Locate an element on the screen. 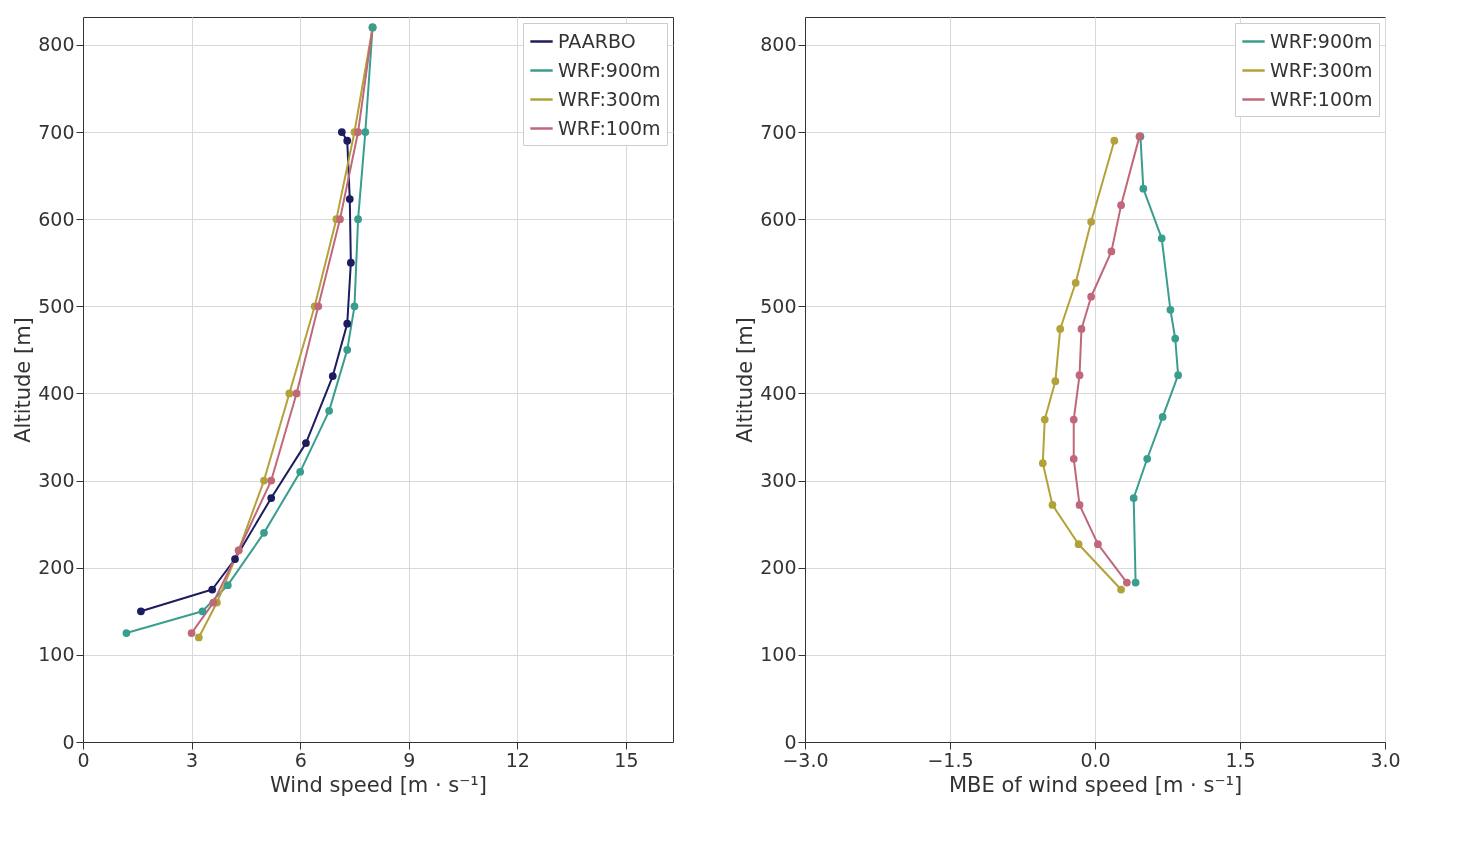 The width and height of the screenshot is (1481, 844). x-tick-label: 1.5 is located at coordinates (1240, 759).